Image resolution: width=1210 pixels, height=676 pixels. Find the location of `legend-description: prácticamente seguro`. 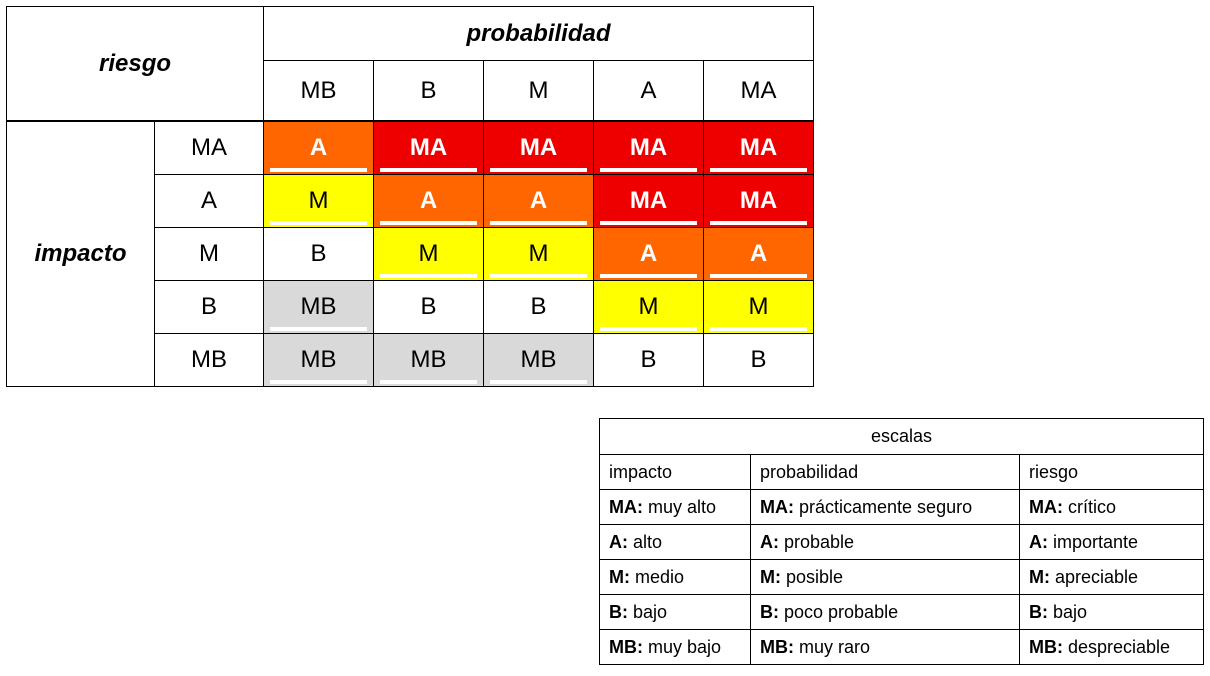

legend-description: prácticamente seguro is located at coordinates (883, 506).